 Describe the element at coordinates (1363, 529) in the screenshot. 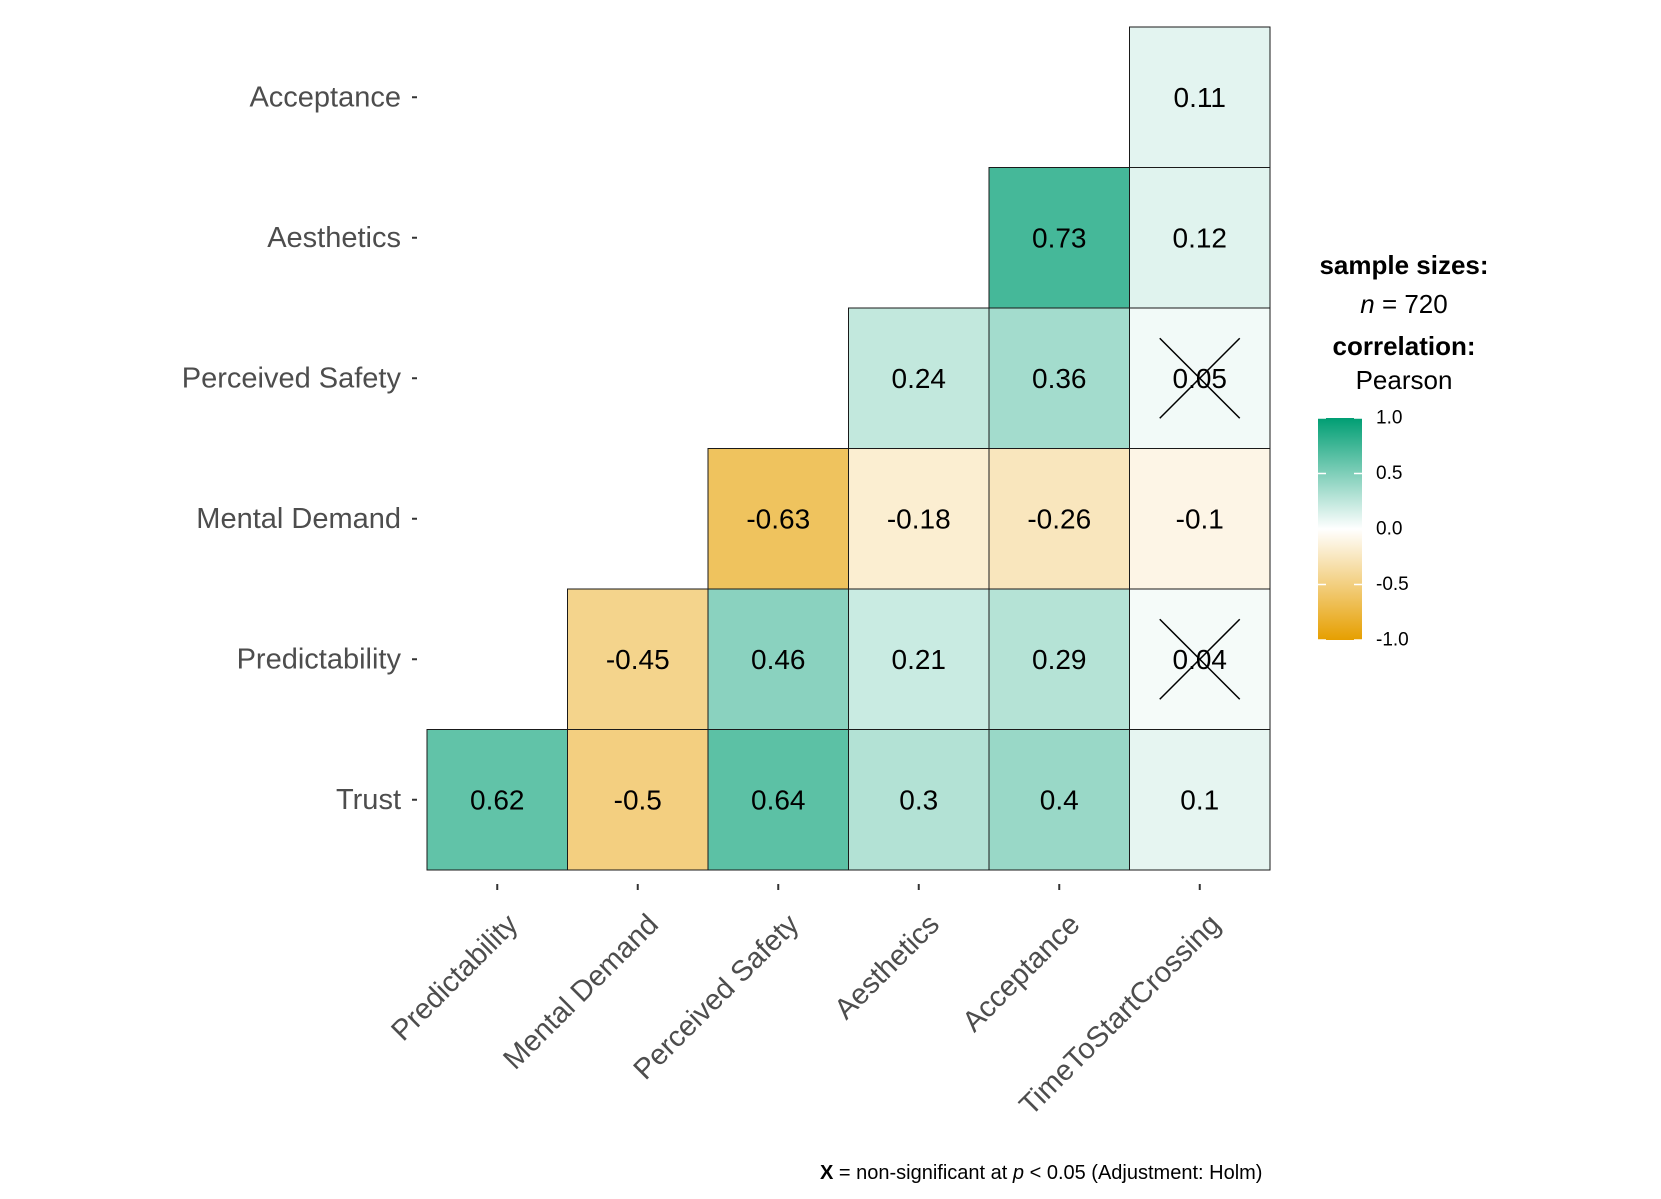

I see `legend-ticks: 1.0 0.5 0.0 -0.5 -1.0` at that location.